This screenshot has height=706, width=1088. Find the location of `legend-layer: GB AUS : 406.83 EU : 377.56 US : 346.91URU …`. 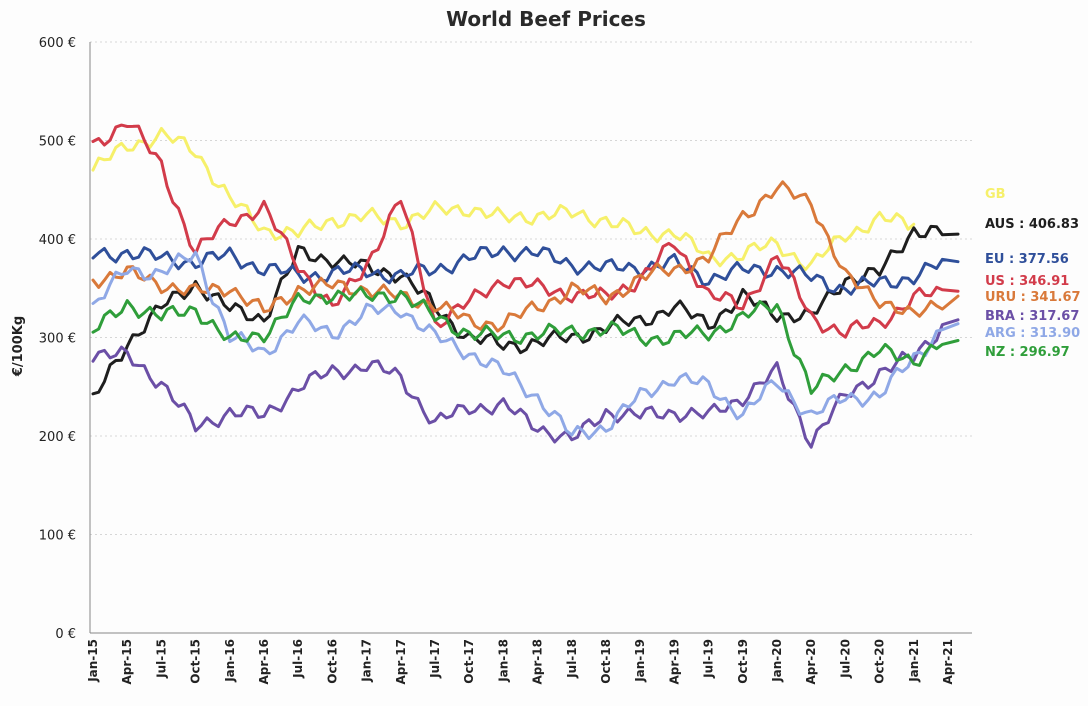

legend-layer: GB AUS : 406.83 EU : 377.56 US : 346.91URU … is located at coordinates (1033, 273).